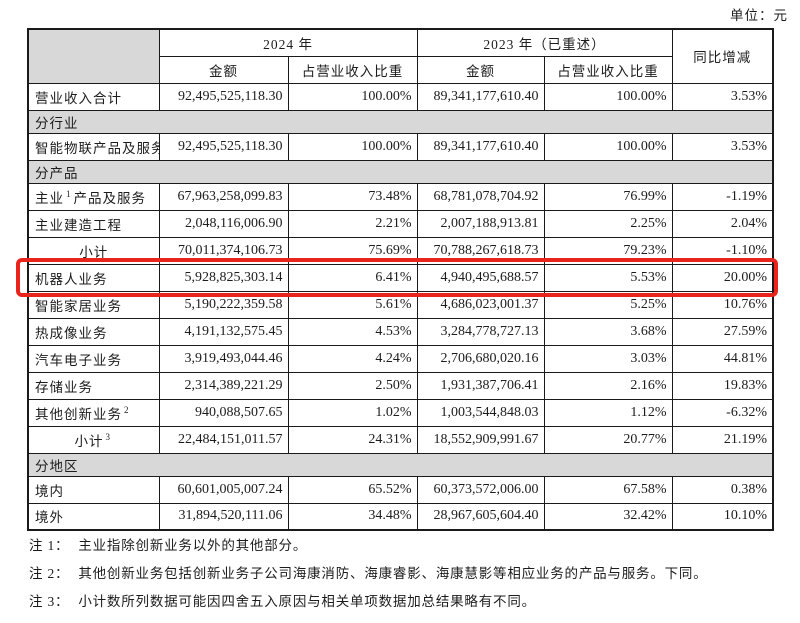  What do you see at coordinates (223, 304) in the screenshot?
I see `cell-amount-2024: 5,190,222,359.58` at bounding box center [223, 304].